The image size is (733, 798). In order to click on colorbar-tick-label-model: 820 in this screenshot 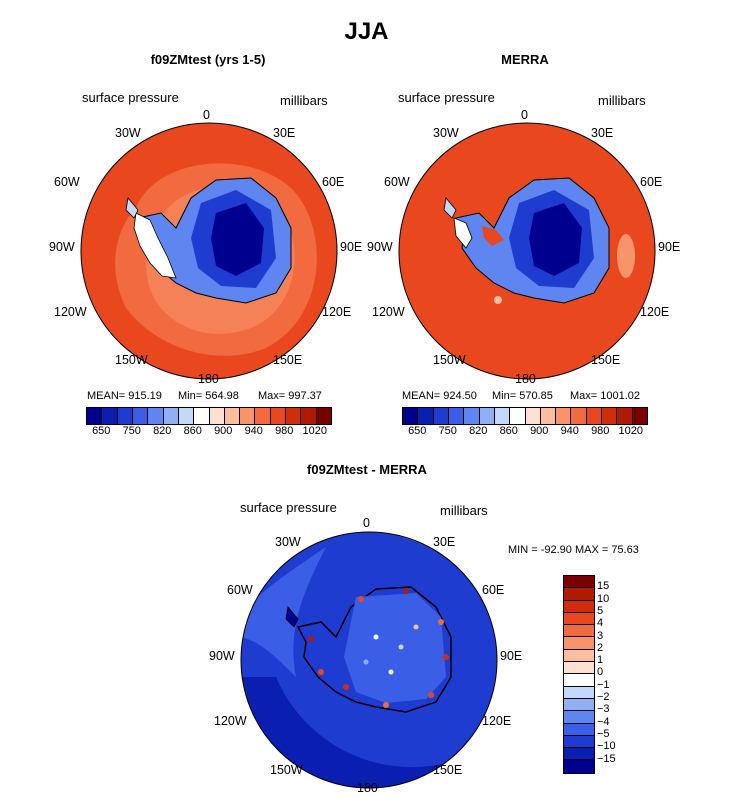, I will do `click(162, 431)`.